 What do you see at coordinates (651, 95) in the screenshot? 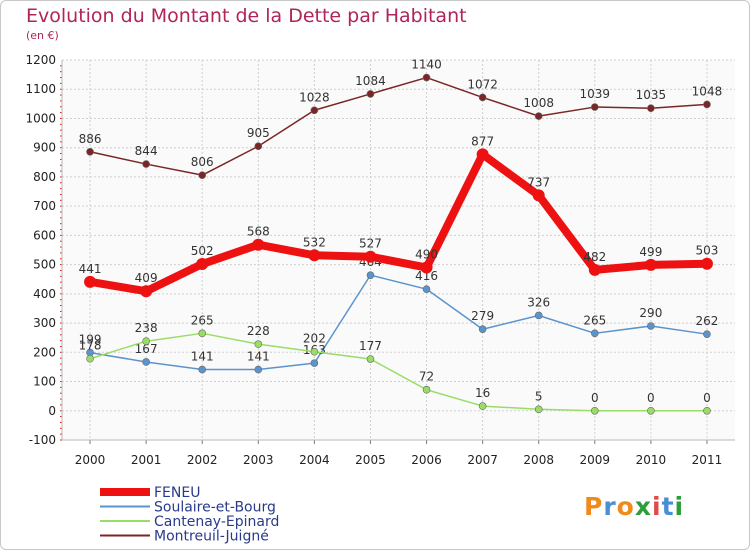
I see `data-label: 1035` at bounding box center [651, 95].